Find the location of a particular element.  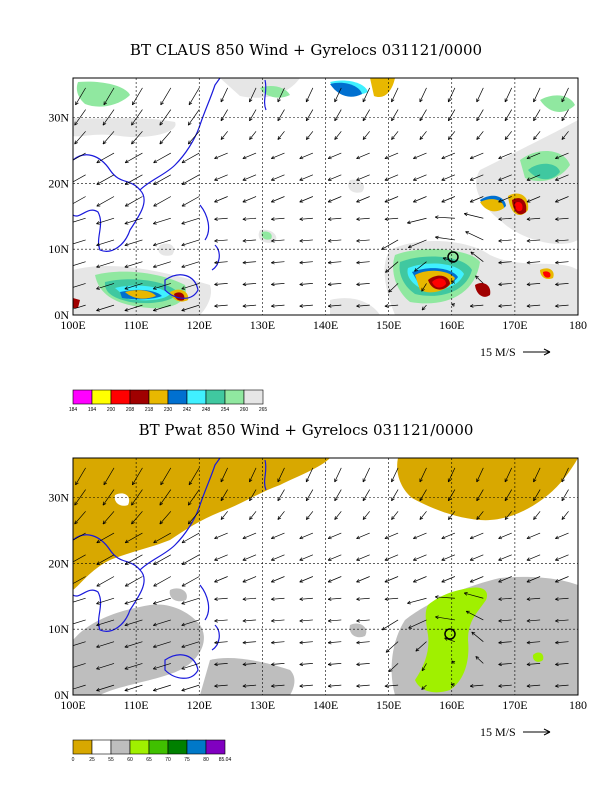

panel2-wind-reference: 15 M/S is located at coordinates (515, 732).